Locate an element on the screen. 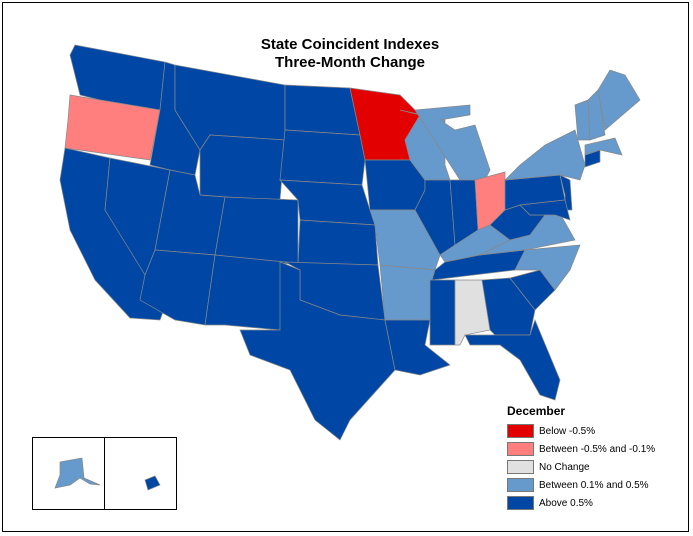 The image size is (693, 536). inset-divider is located at coordinates (104, 473).